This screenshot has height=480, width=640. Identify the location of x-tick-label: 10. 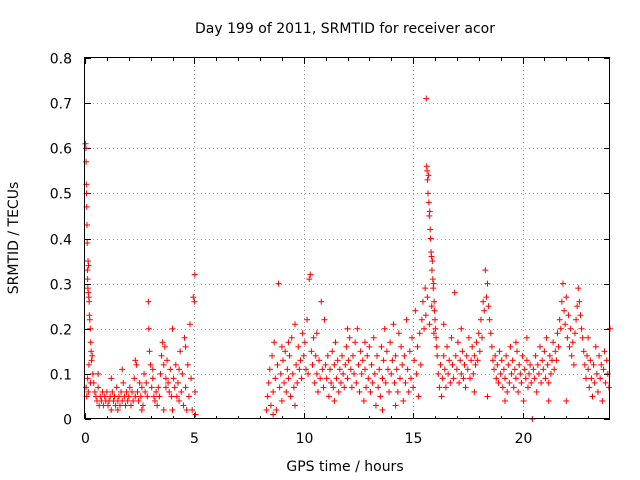
(305, 439).